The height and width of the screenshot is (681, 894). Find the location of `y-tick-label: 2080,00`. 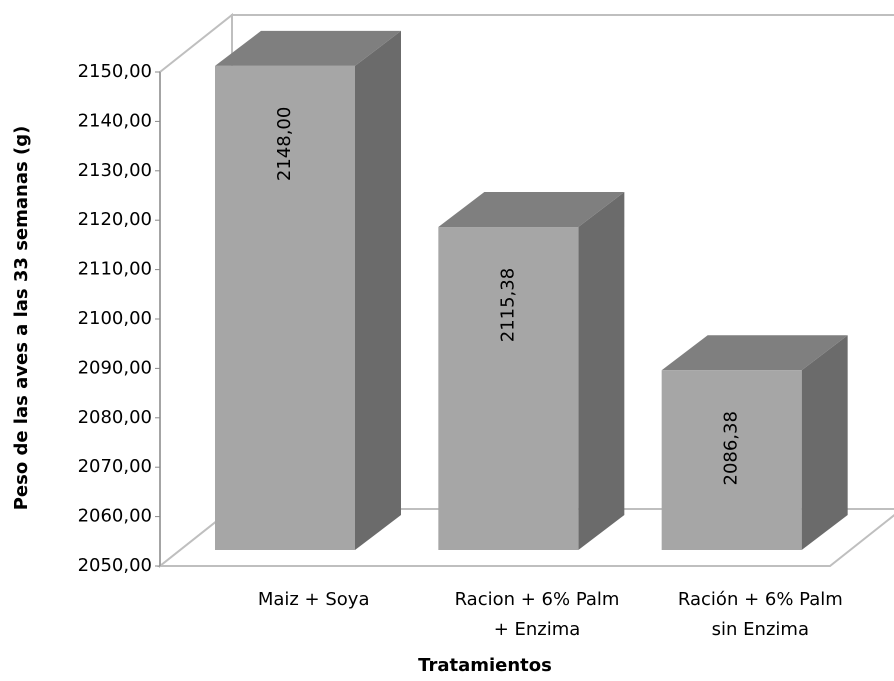

y-tick-label: 2080,00 is located at coordinates (115, 417).